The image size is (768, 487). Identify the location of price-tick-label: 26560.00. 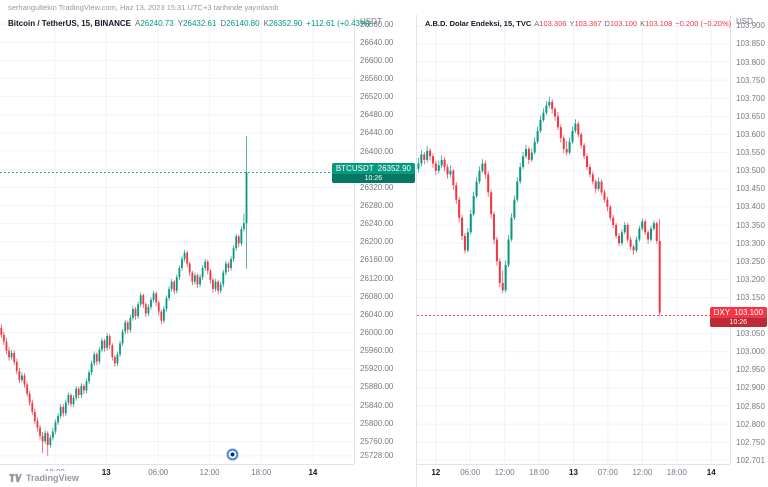
(377, 78).